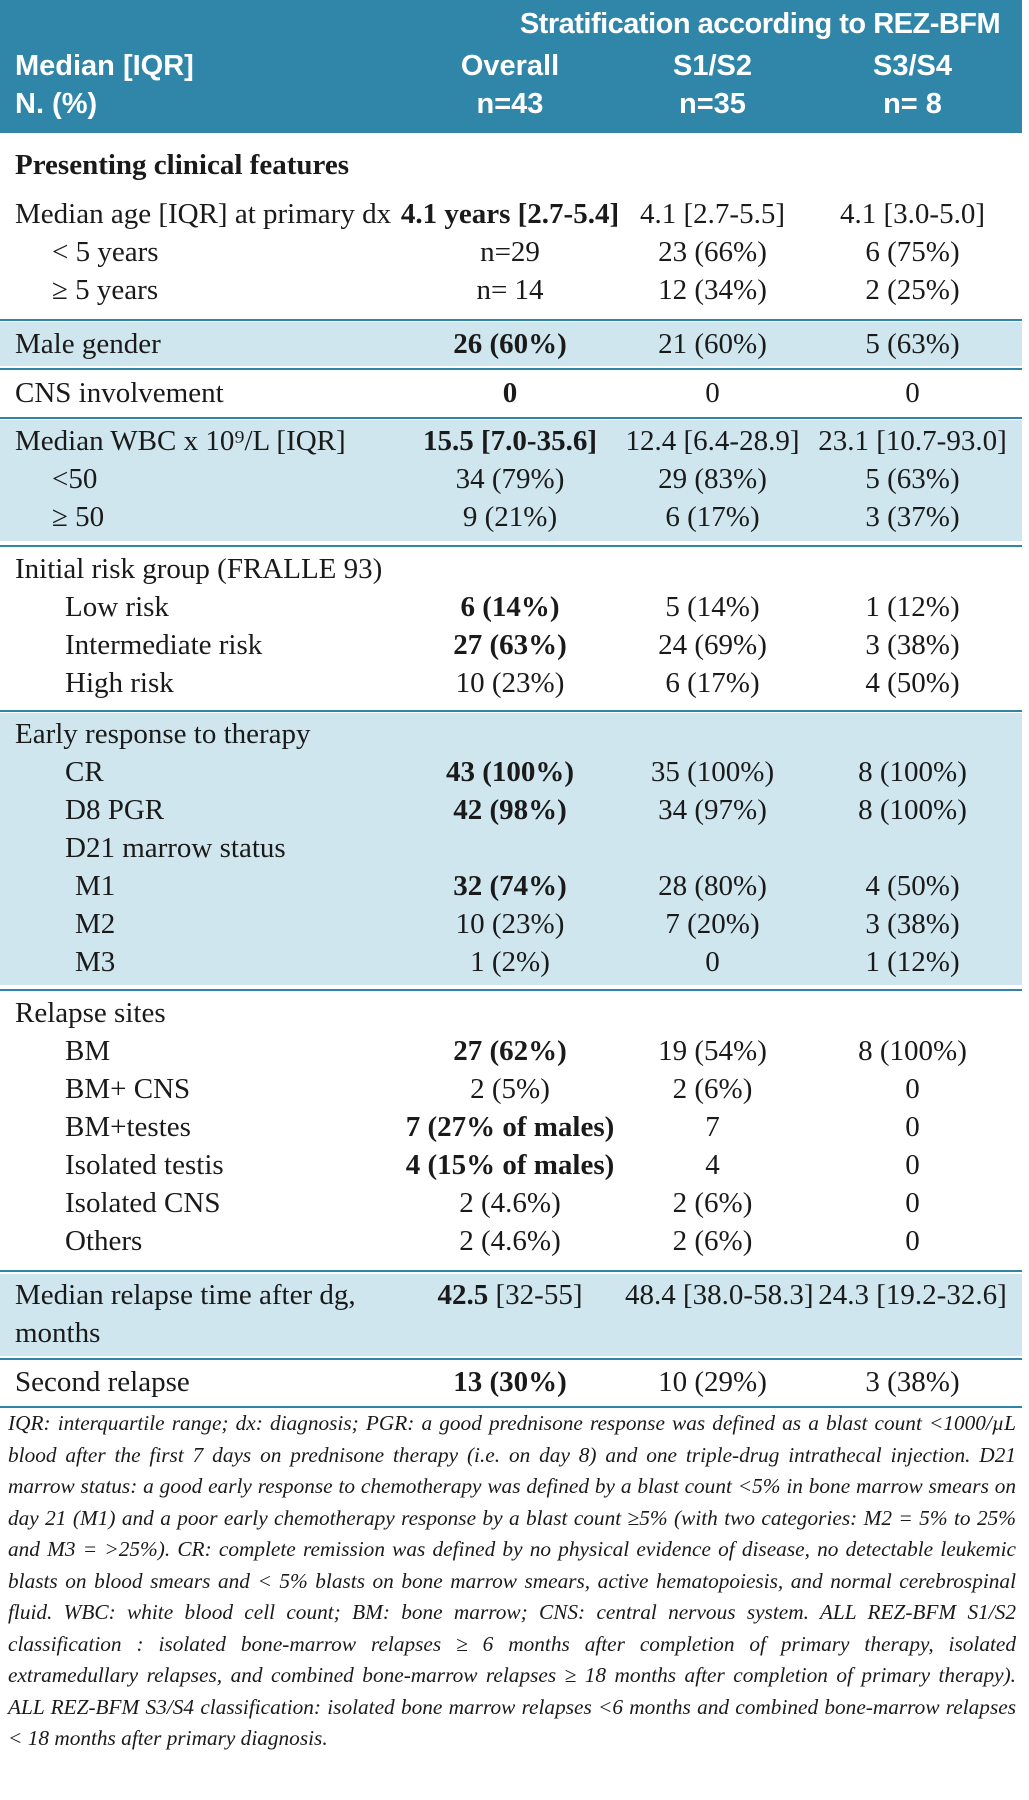  Describe the element at coordinates (510, 1241) in the screenshot. I see `overall-value: 2 (4.6%)` at that location.